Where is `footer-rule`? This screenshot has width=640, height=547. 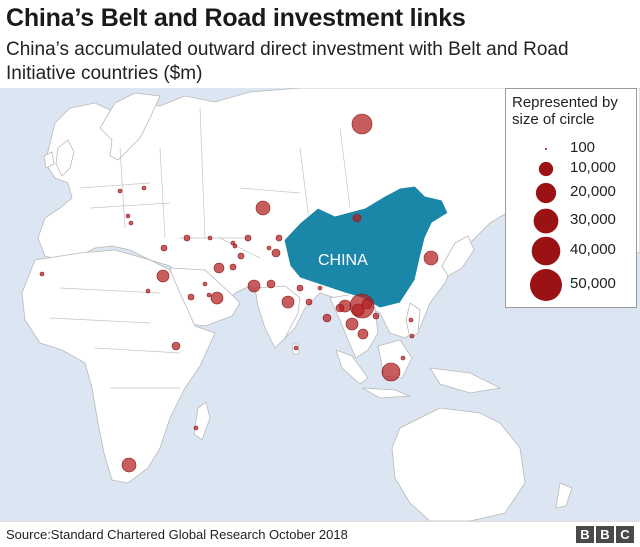 footer-rule is located at coordinates (320, 521).